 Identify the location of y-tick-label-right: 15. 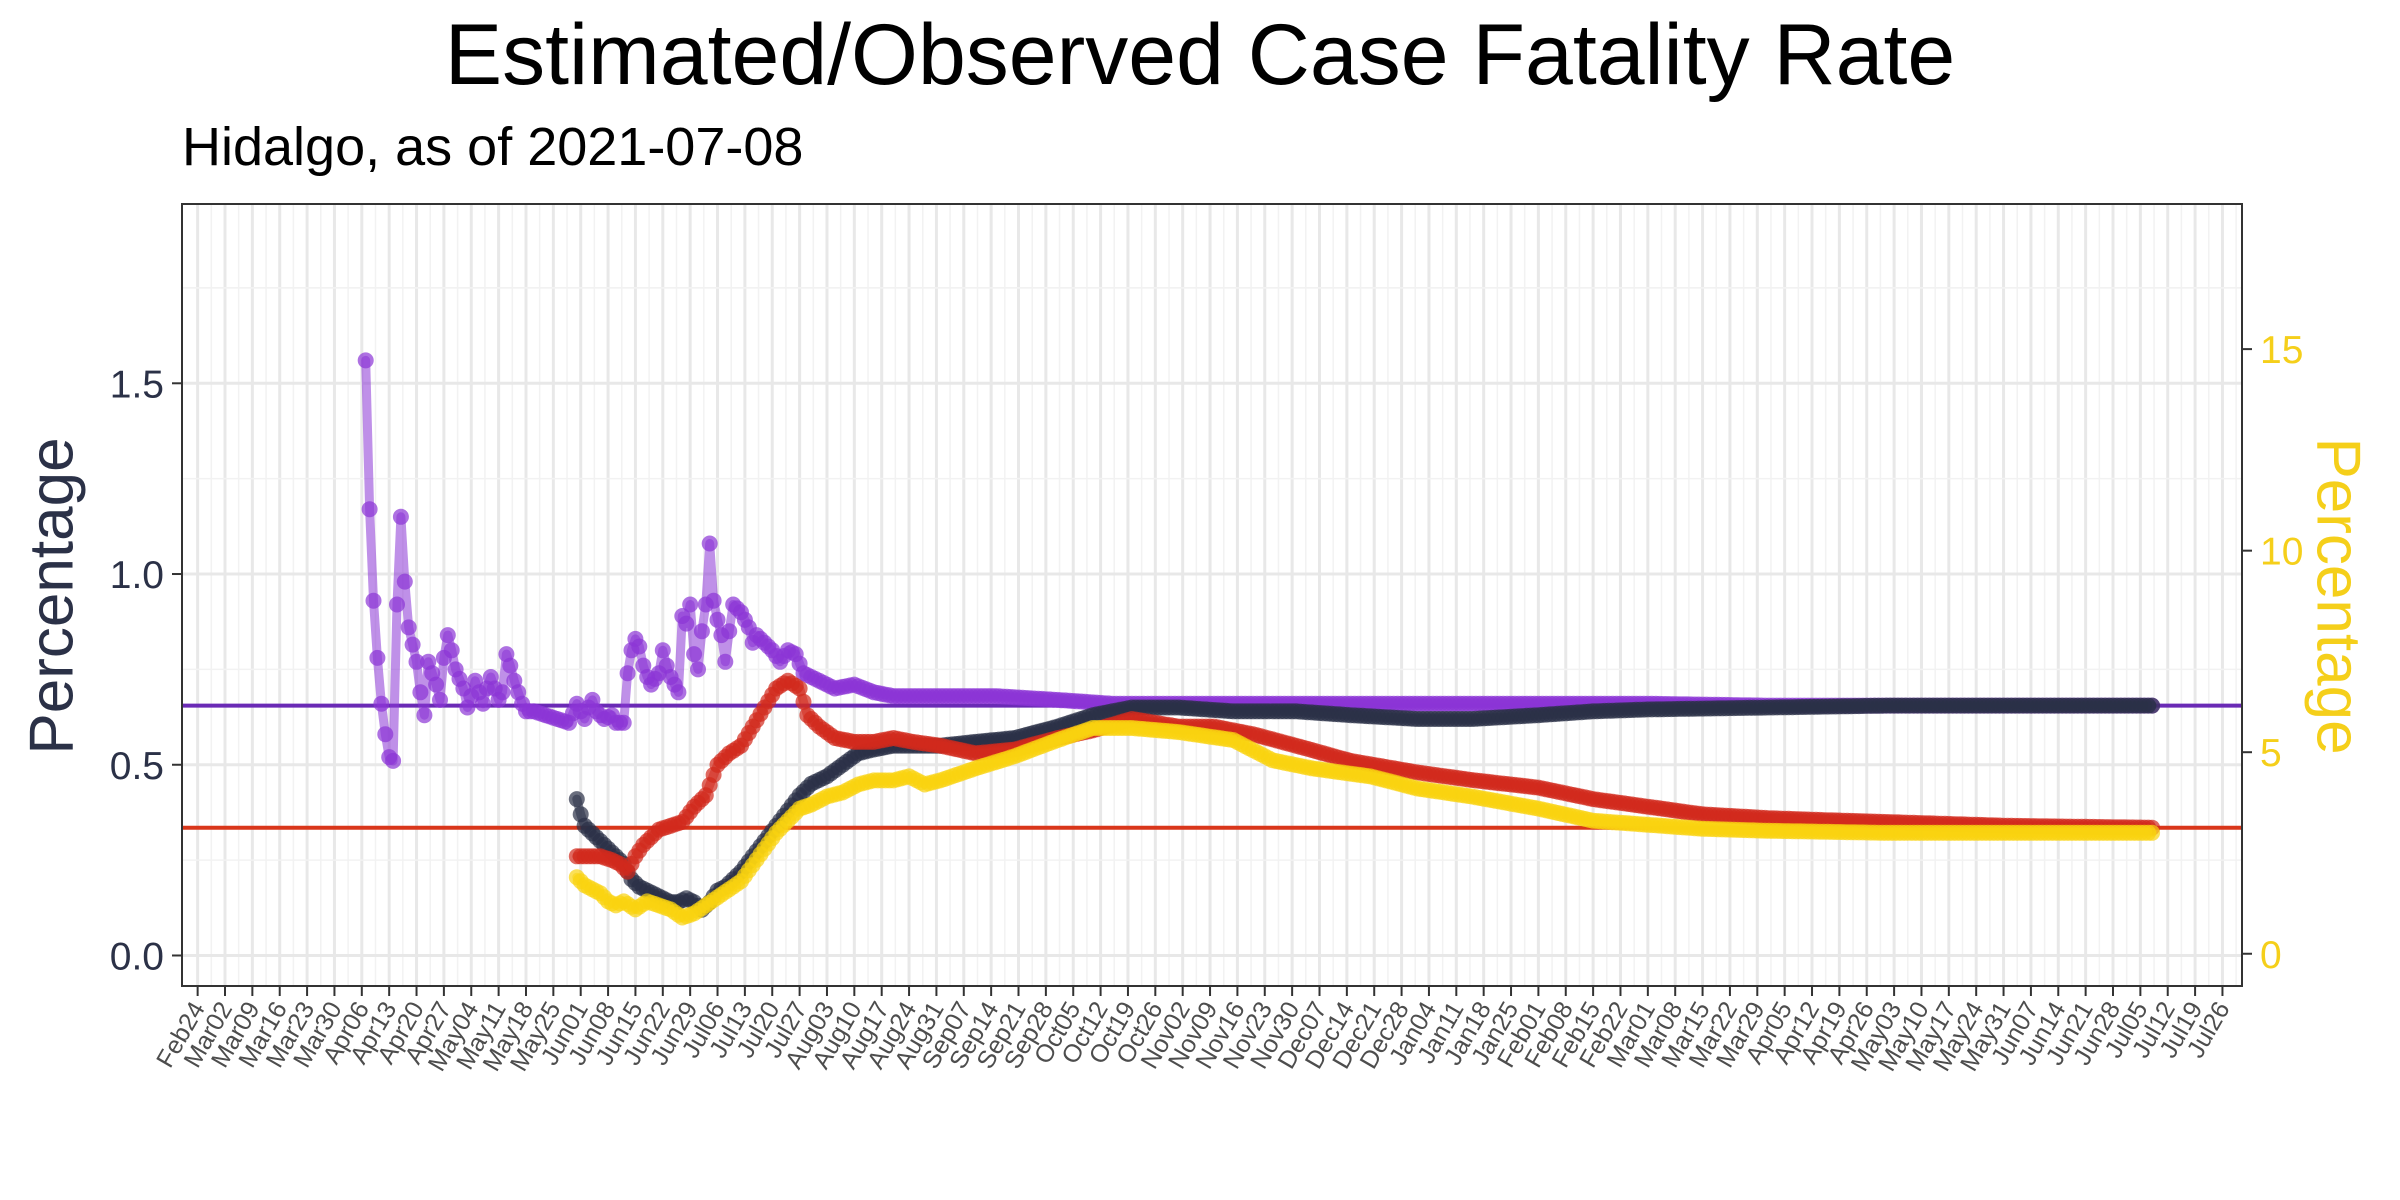
(2281, 350).